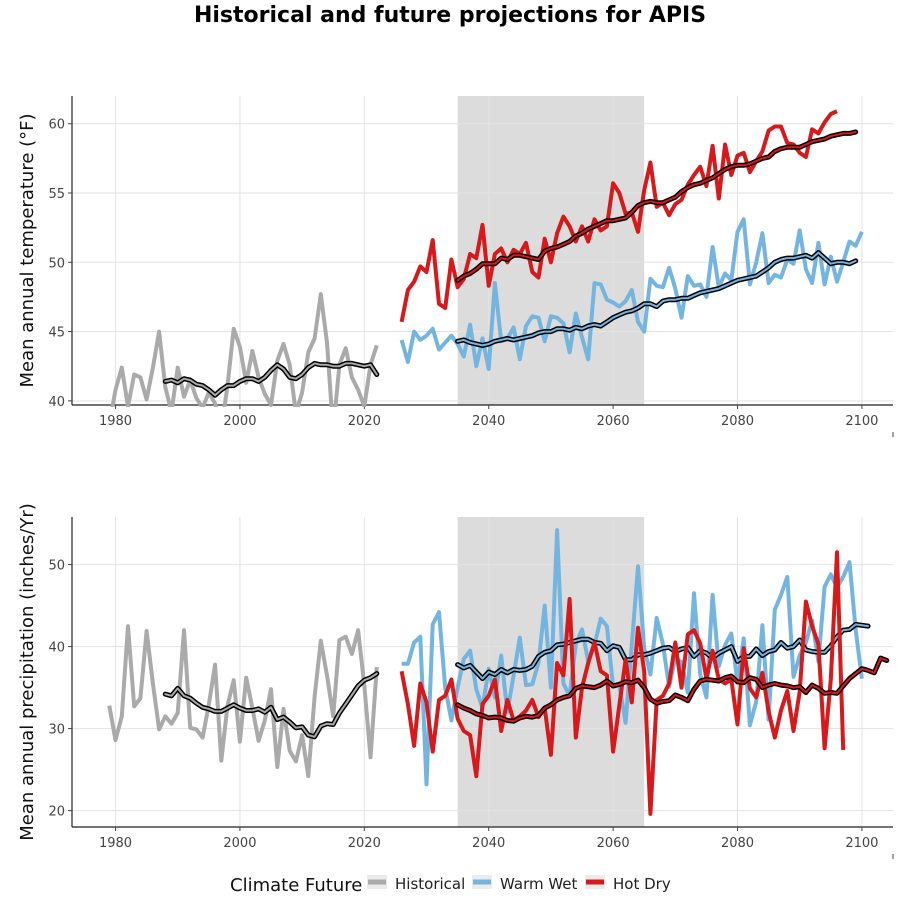  I want to click on y-tick-label: 20, so click(56, 812).